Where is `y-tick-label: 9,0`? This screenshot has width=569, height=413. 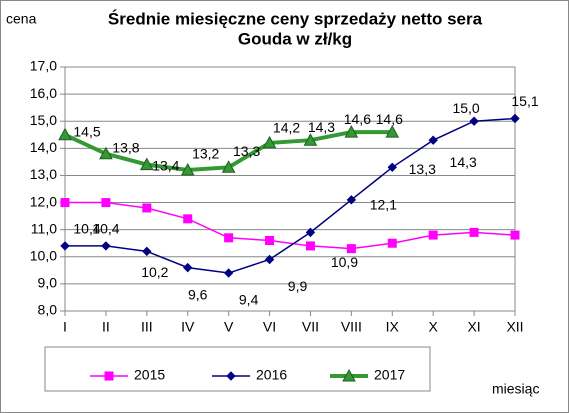
y-tick-label: 9,0 is located at coordinates (48, 283).